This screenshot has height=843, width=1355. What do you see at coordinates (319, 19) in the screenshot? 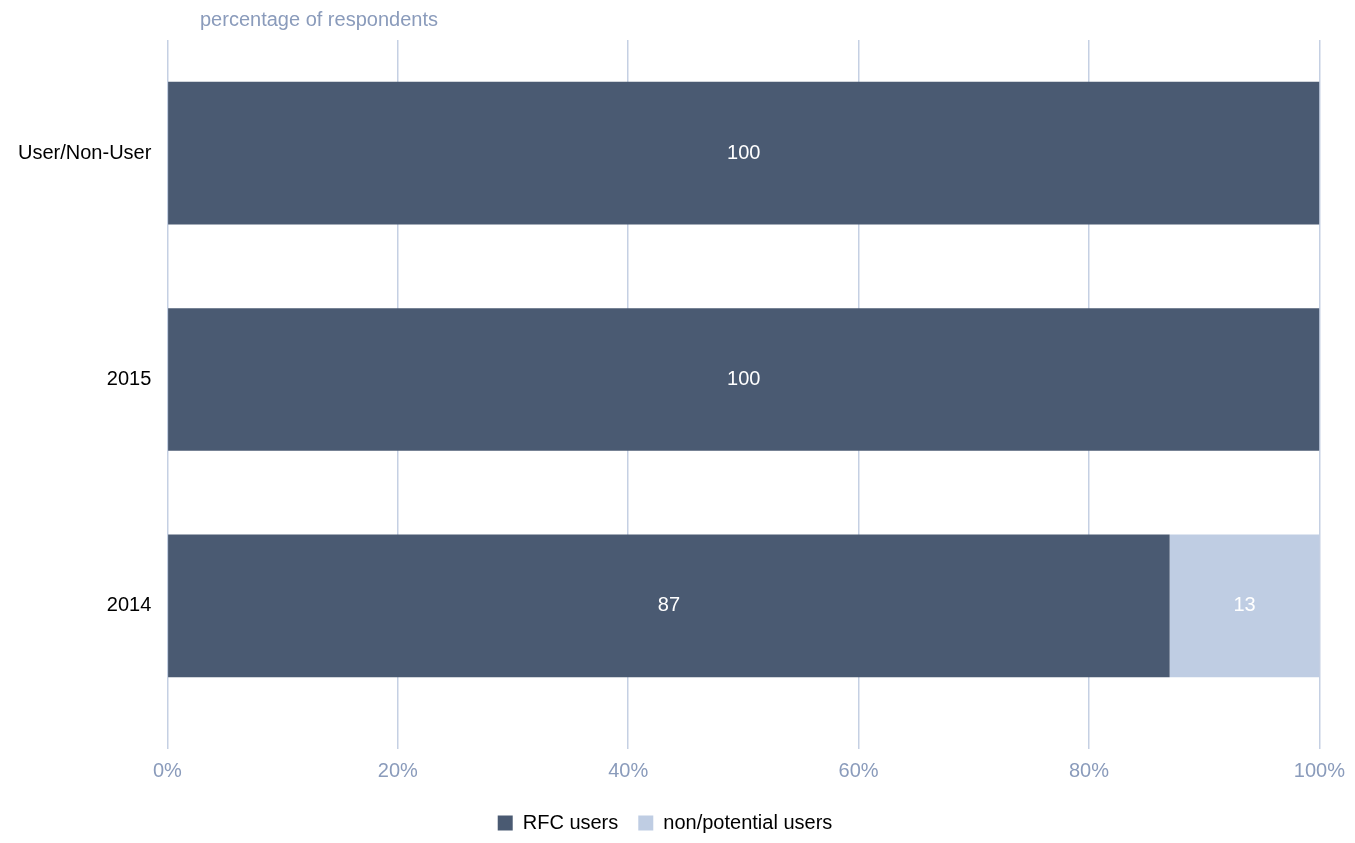
I see `x-axis-title: percentage of respondents` at bounding box center [319, 19].